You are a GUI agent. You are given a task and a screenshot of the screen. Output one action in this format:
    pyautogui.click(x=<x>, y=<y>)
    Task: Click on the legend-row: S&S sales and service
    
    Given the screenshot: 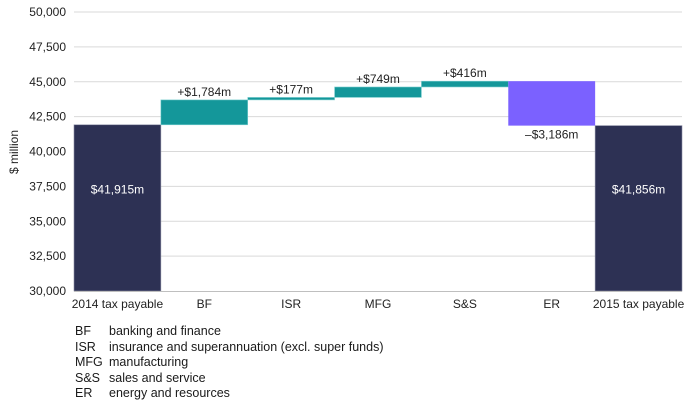 What is the action you would take?
    pyautogui.click(x=229, y=379)
    